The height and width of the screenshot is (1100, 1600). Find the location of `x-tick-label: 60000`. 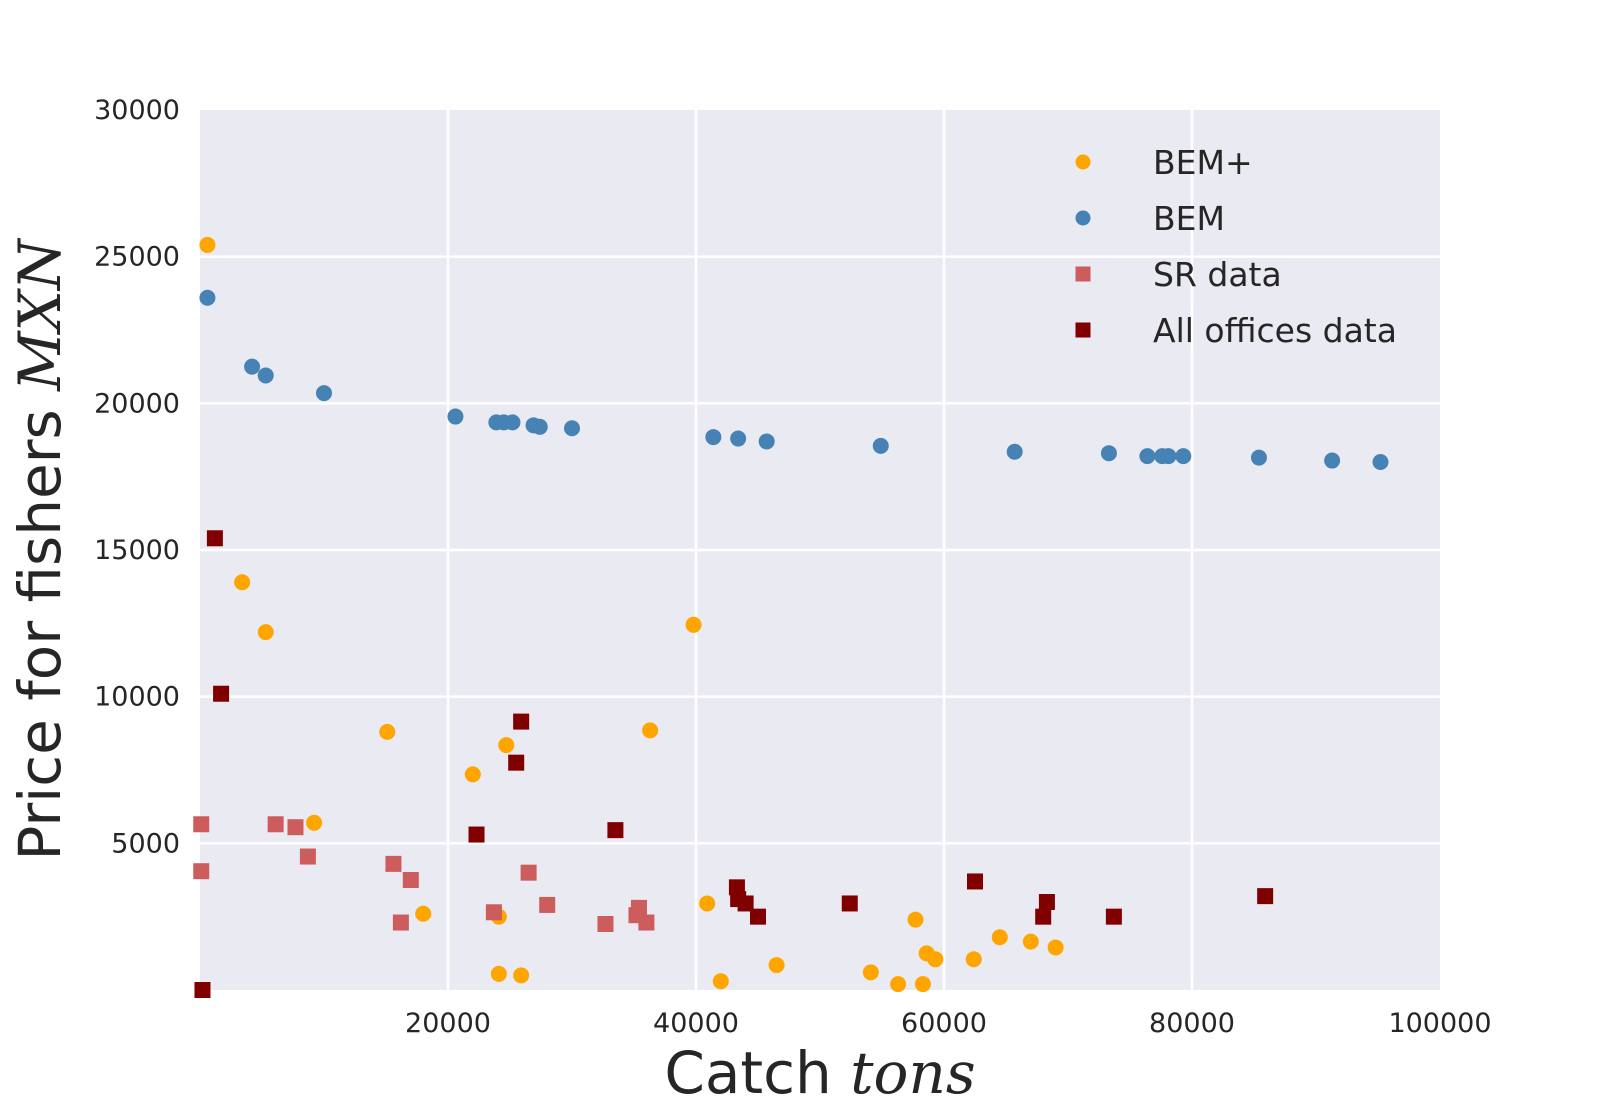

x-tick-label: 60000 is located at coordinates (944, 1023).